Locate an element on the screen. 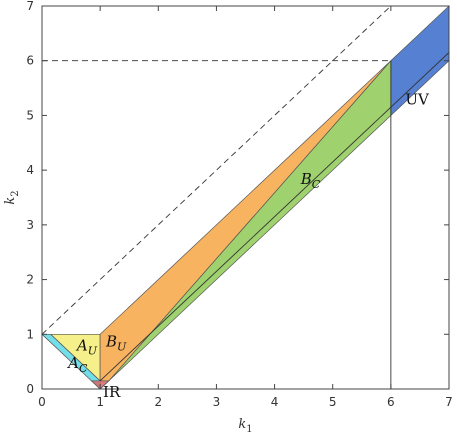 This screenshot has width=457, height=435. y-tick-label: 4 is located at coordinates (30, 170).